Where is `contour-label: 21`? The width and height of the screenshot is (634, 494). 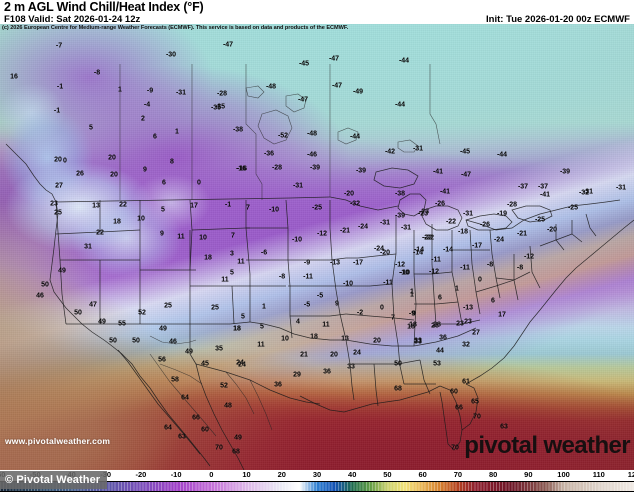
contour-label: 21 is located at coordinates (304, 355).